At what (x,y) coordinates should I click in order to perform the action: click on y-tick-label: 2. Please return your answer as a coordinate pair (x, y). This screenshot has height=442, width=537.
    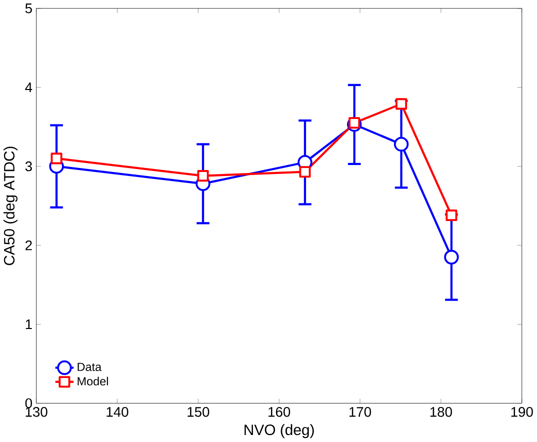
    Looking at the image, I should click on (29, 245).